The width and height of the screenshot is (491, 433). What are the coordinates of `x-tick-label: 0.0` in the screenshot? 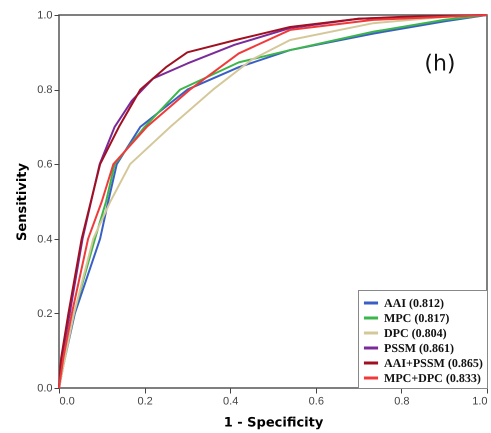 It's located at (67, 402).